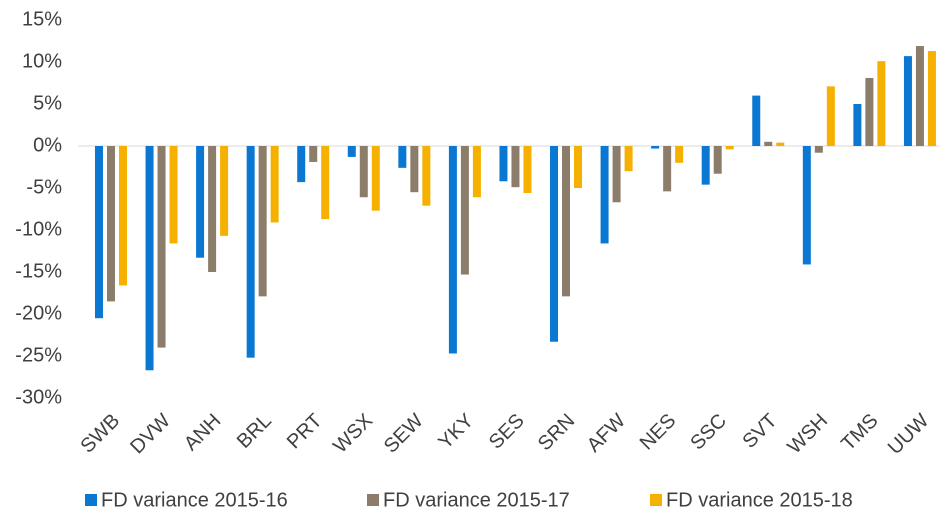 Image resolution: width=939 pixels, height=517 pixels. Describe the element at coordinates (47, 103) in the screenshot. I see `y-tick-label: 5%` at that location.